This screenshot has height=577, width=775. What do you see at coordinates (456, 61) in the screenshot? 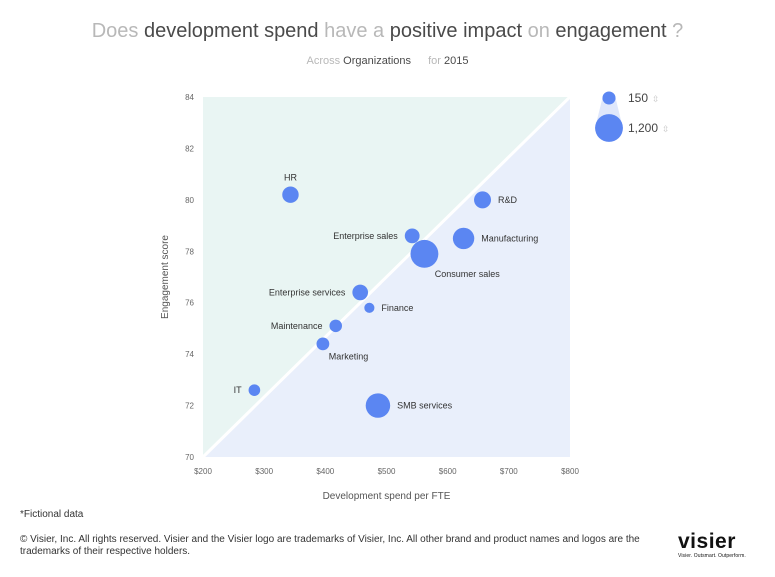
I see `subtitle-year: 2015` at bounding box center [456, 61].